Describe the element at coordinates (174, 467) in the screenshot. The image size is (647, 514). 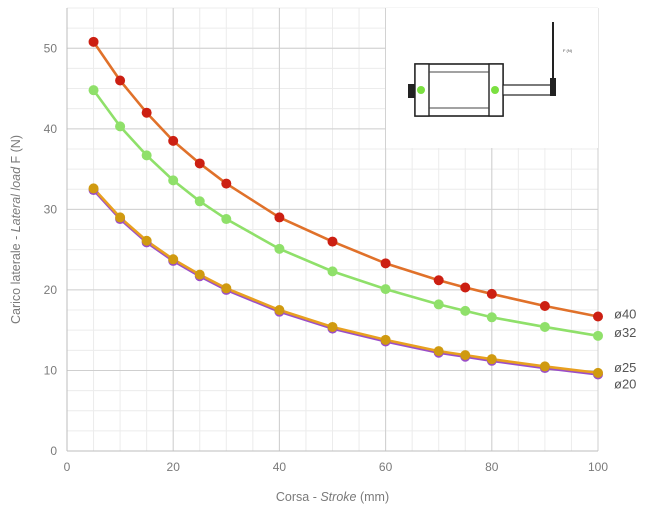
I see `x-tick-label: 20` at that location.